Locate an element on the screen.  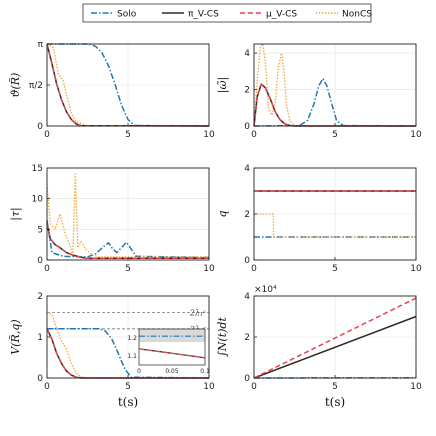
panel-V: 2λ₁ᶜ2λ₂ᶜ0510012V(R̃,q)t(s)00.050.11.11.2 is located at coordinates (112, 350).